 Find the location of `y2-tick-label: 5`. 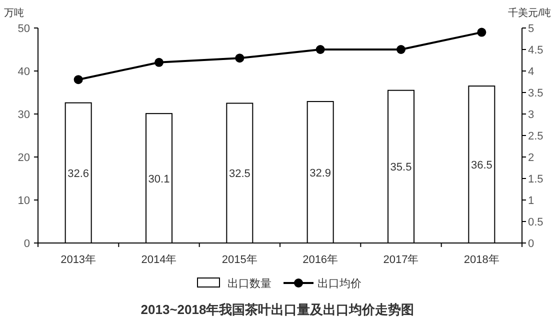

y2-tick-label: 5 is located at coordinates (531, 29).